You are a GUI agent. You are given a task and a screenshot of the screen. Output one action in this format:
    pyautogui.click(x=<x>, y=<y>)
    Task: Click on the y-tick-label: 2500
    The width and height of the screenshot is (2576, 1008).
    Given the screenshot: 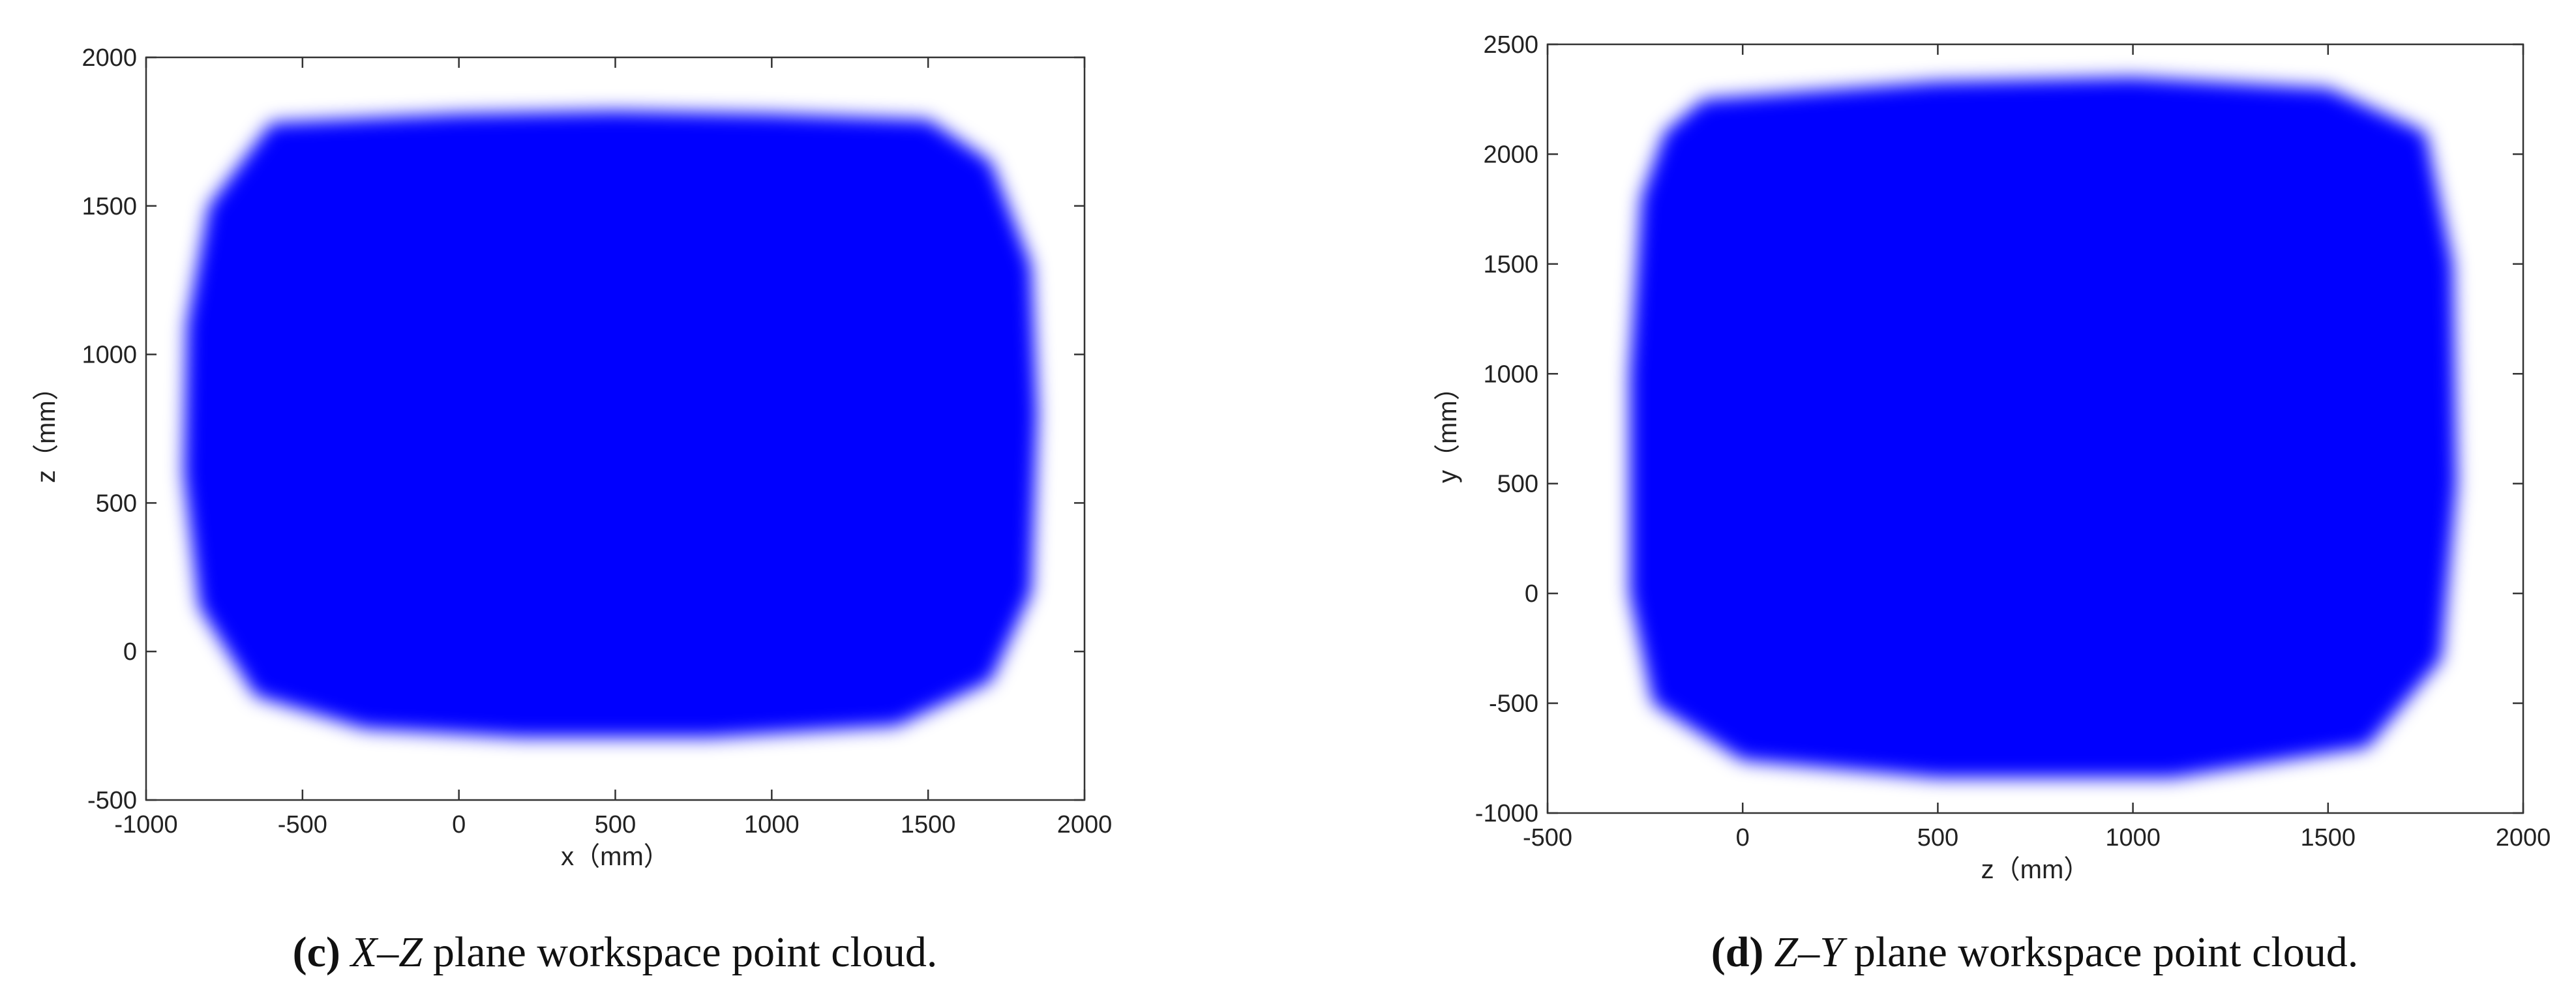 What is the action you would take?
    pyautogui.click(x=1510, y=45)
    